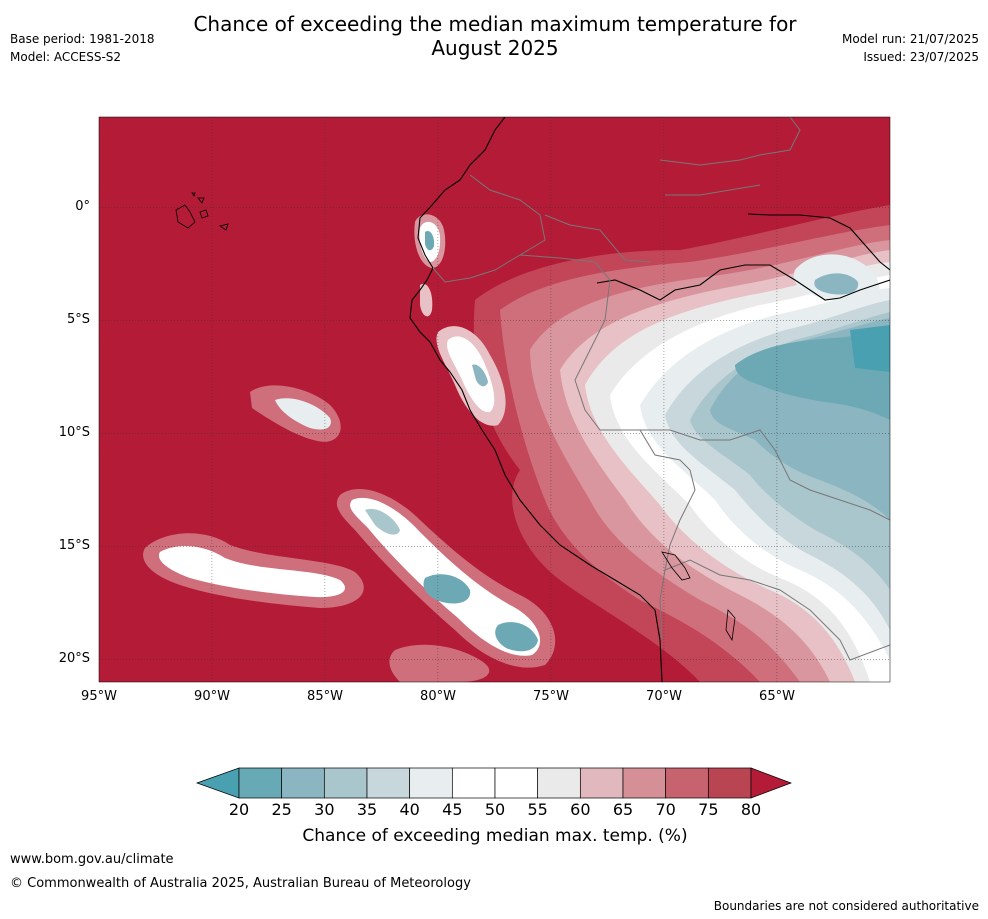 Image resolution: width=988 pixels, height=919 pixels. What do you see at coordinates (66, 57) in the screenshot?
I see `model-name: Model: ACCESS-S2` at bounding box center [66, 57].